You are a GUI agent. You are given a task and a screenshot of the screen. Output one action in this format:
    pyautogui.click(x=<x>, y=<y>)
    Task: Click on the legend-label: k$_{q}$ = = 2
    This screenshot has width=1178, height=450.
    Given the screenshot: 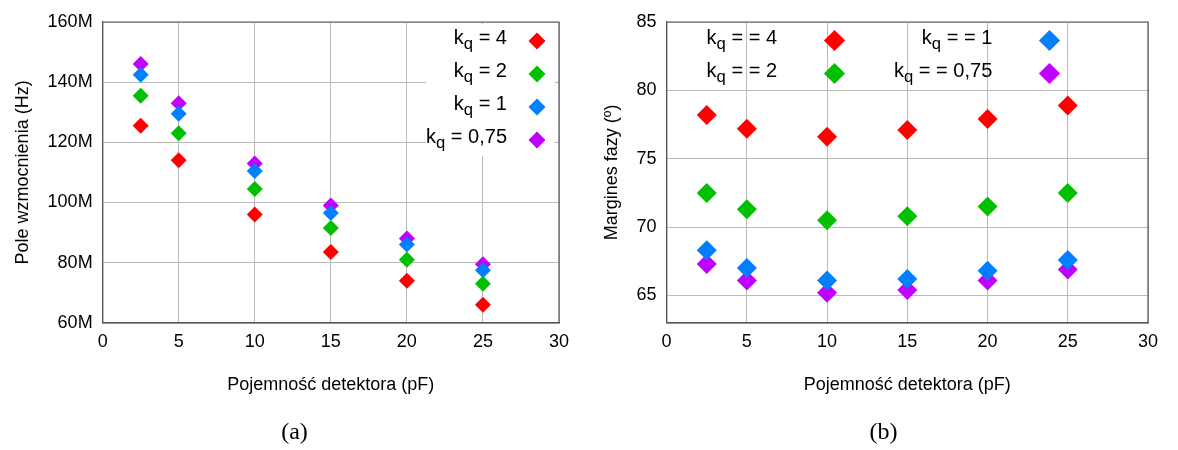 What is the action you would take?
    pyautogui.click(x=742, y=73)
    